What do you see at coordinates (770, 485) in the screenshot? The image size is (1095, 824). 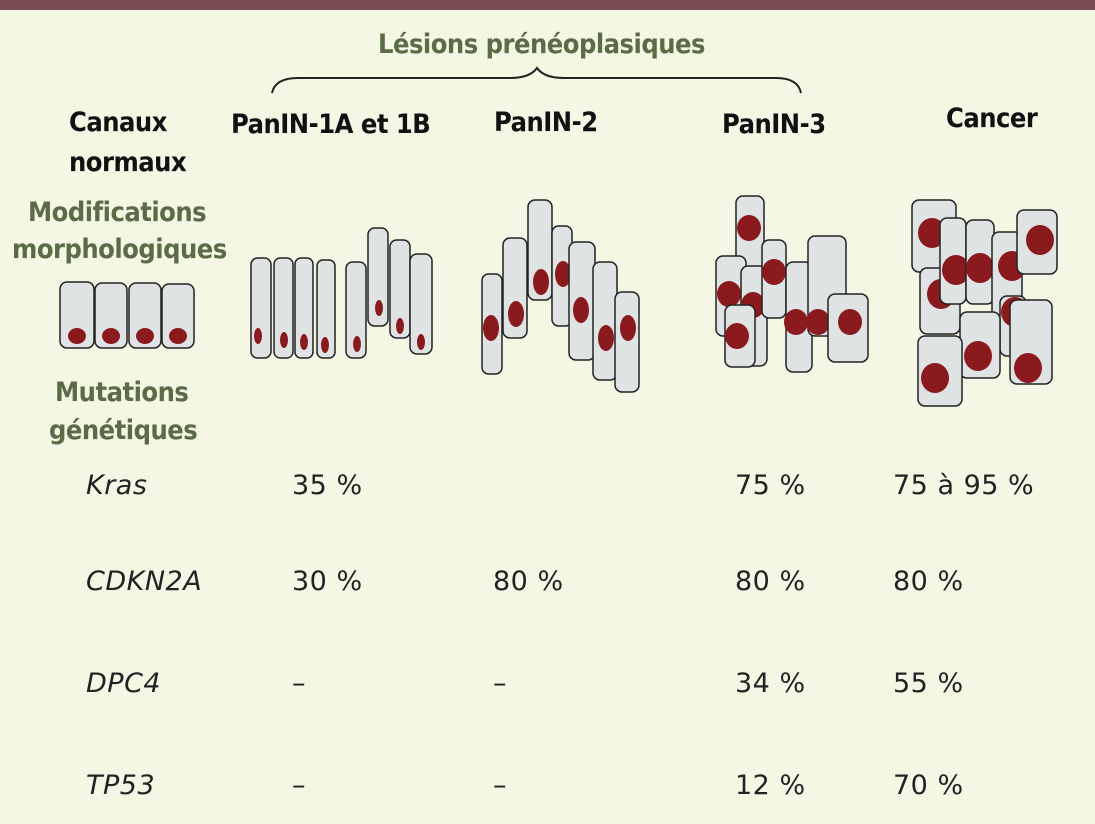 I see `value-cell: 75 %` at bounding box center [770, 485].